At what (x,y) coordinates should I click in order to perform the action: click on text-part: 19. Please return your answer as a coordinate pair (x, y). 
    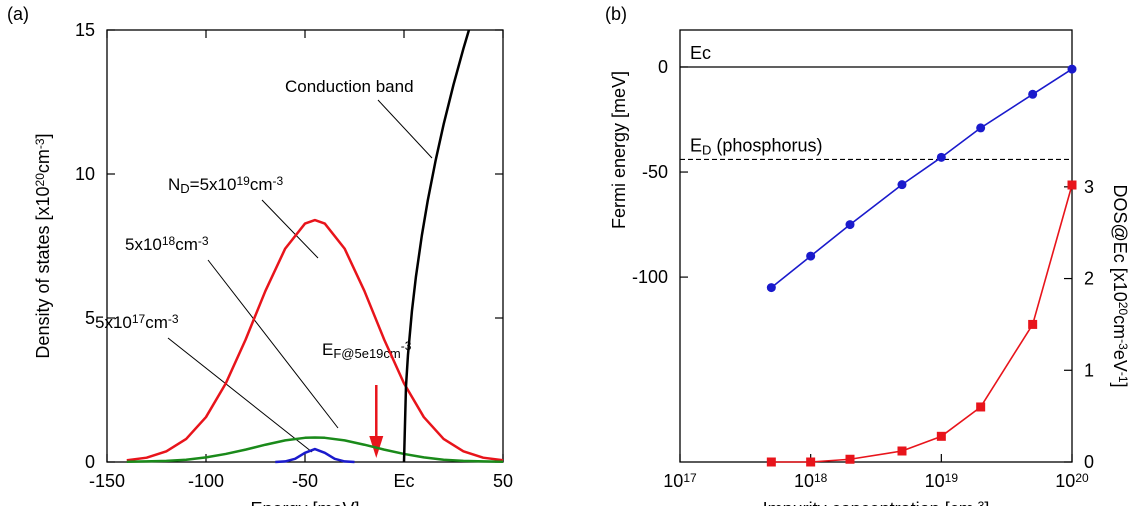
    Looking at the image, I should click on (243, 181).